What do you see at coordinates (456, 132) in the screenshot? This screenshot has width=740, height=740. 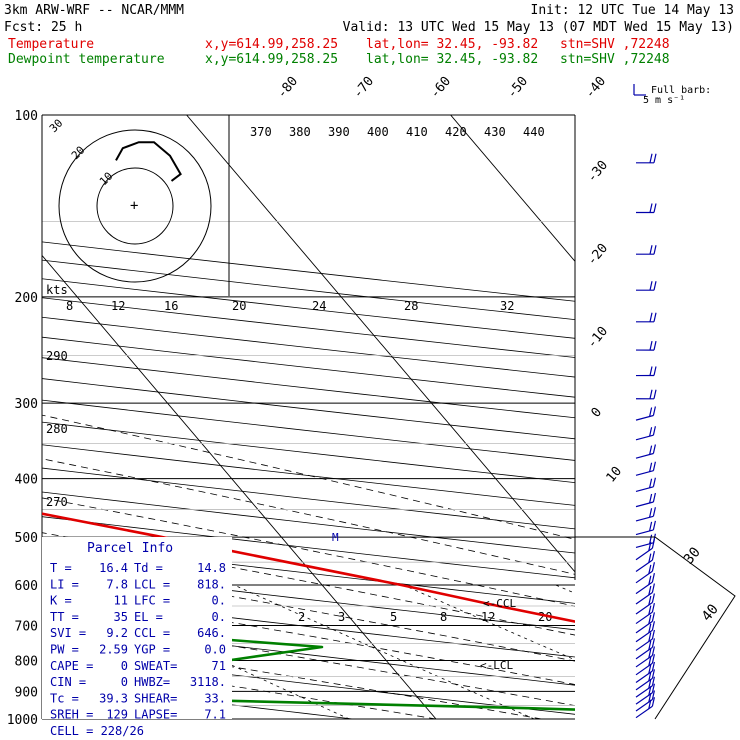 I see `theta-label: 420` at bounding box center [456, 132].